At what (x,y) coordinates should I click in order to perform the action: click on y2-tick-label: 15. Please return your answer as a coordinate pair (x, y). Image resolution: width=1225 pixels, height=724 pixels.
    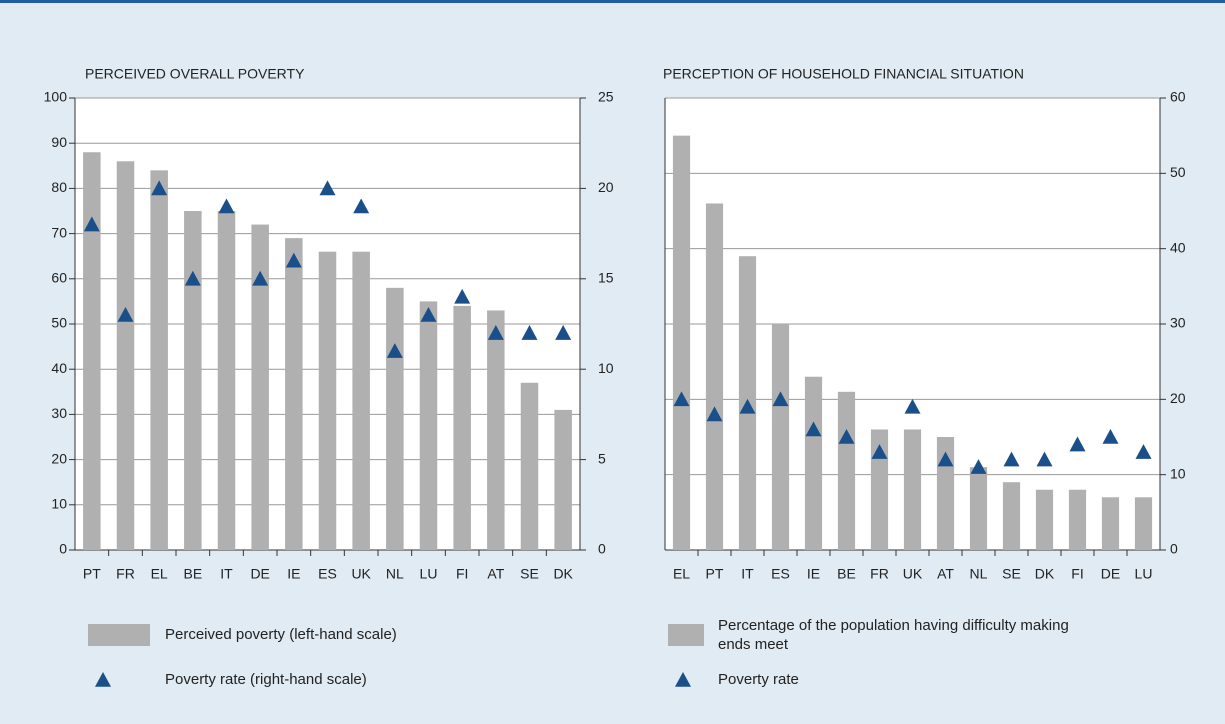
    Looking at the image, I should click on (606, 278).